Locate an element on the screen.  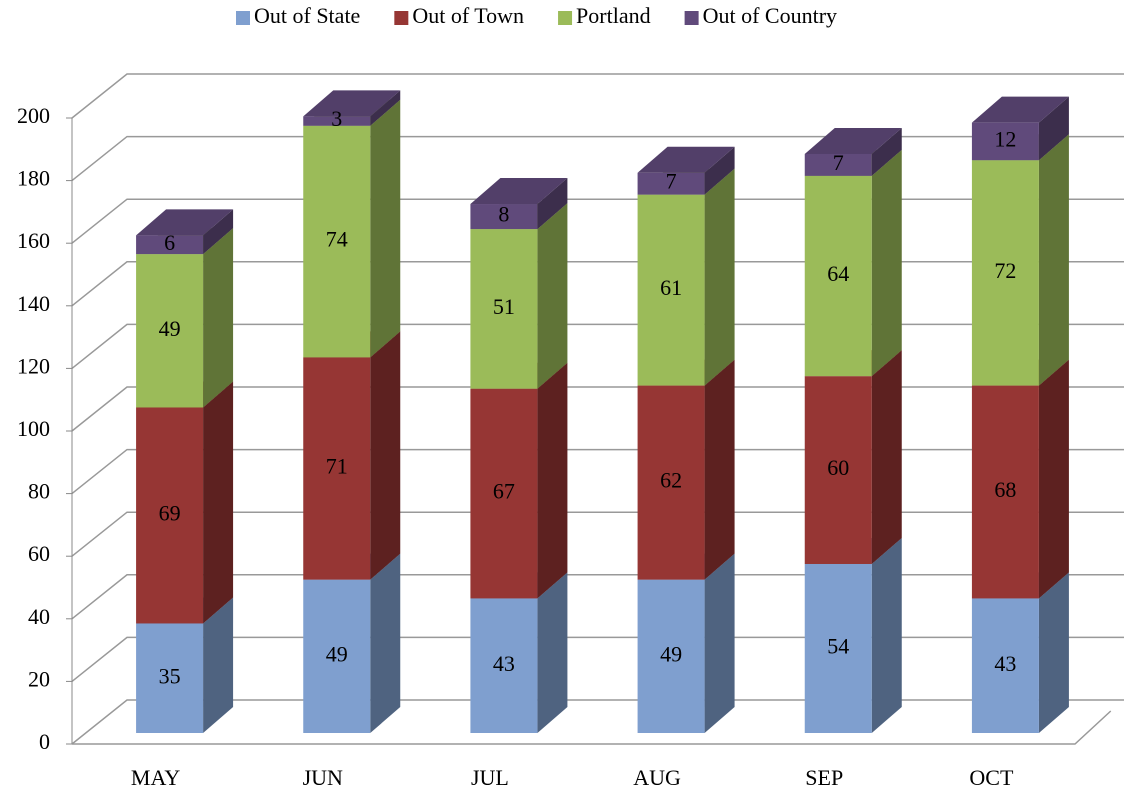
value-label: 69 is located at coordinates (170, 513).